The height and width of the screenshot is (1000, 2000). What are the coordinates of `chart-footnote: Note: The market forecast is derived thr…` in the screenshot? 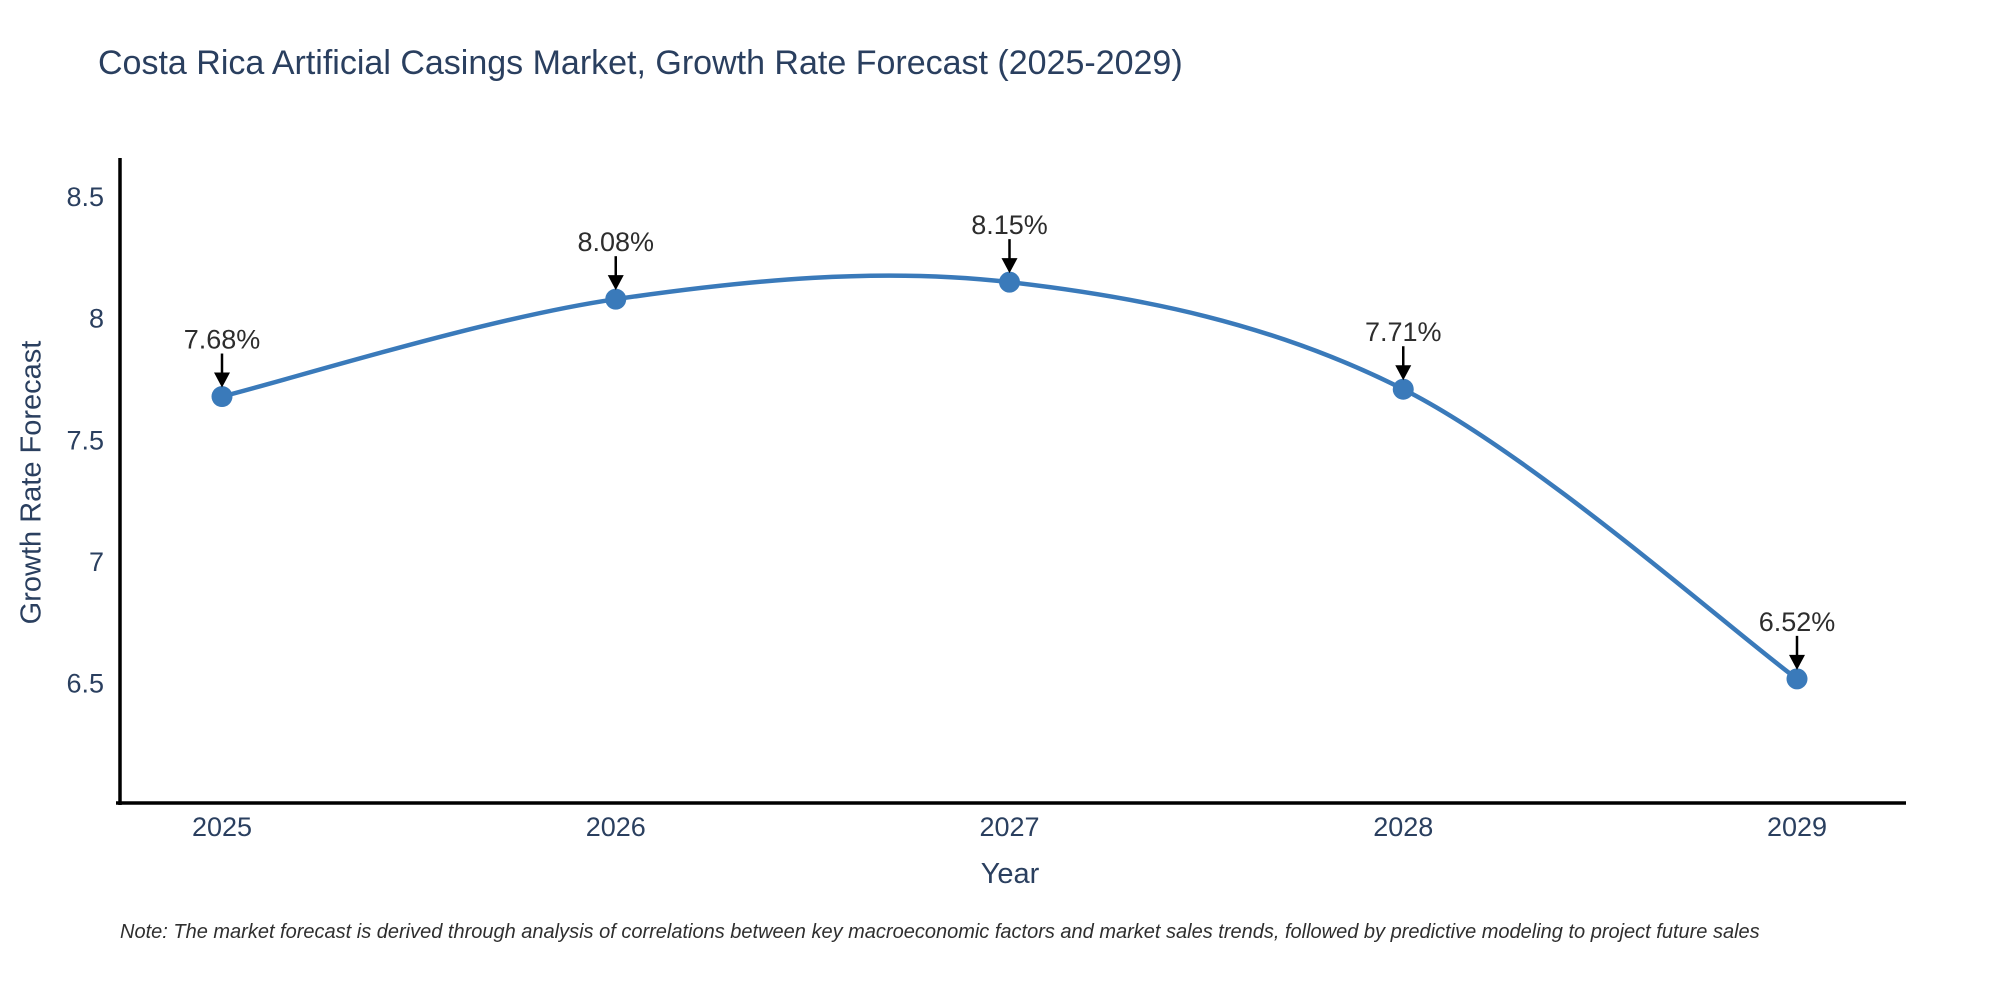 It's located at (940, 932).